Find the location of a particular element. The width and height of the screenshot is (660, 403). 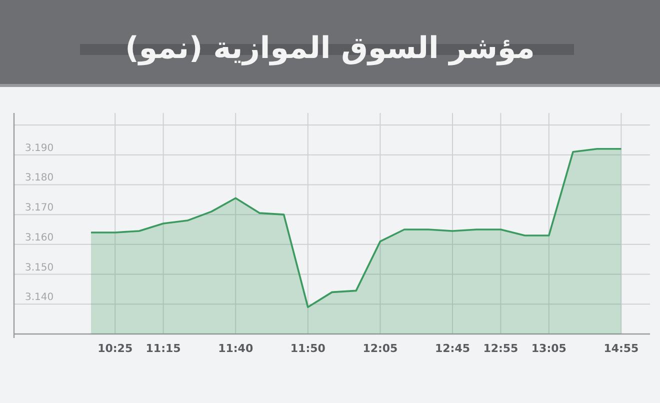

x-tick-label: 12:05 is located at coordinates (380, 348).